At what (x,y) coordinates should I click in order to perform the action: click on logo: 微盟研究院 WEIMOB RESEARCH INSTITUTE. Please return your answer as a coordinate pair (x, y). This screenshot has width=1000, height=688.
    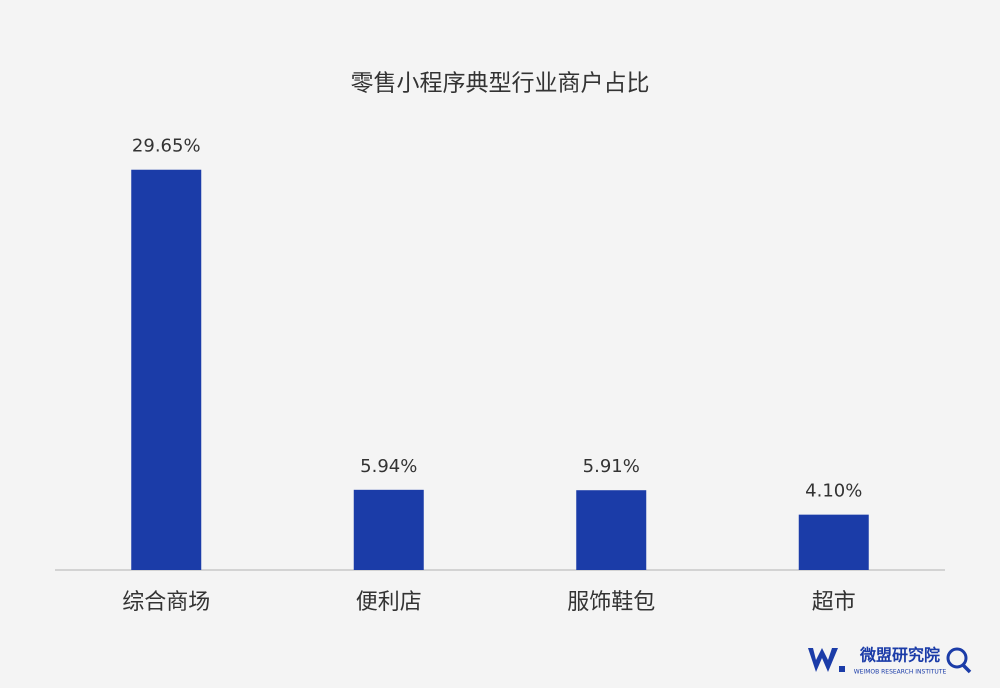
    Looking at the image, I should click on (890, 661).